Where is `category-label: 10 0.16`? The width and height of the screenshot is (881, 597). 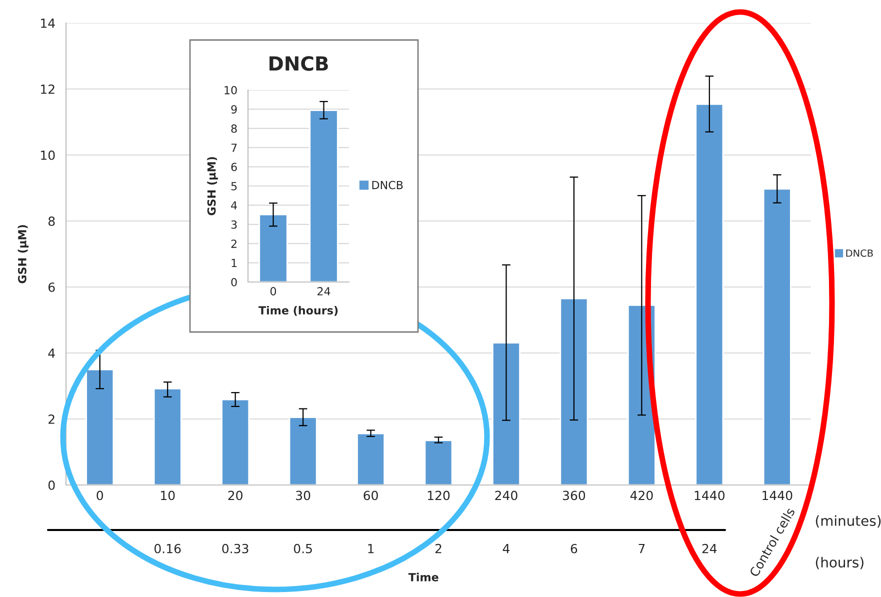
category-label: 10 0.16 is located at coordinates (167, 522).